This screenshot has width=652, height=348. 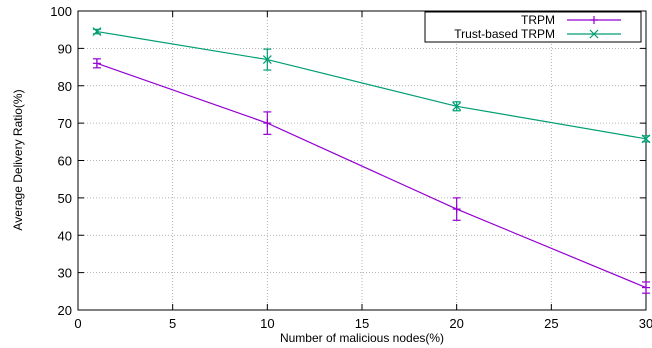 What do you see at coordinates (594, 20) in the screenshot?
I see `series-trpm-legend-marker` at bounding box center [594, 20].